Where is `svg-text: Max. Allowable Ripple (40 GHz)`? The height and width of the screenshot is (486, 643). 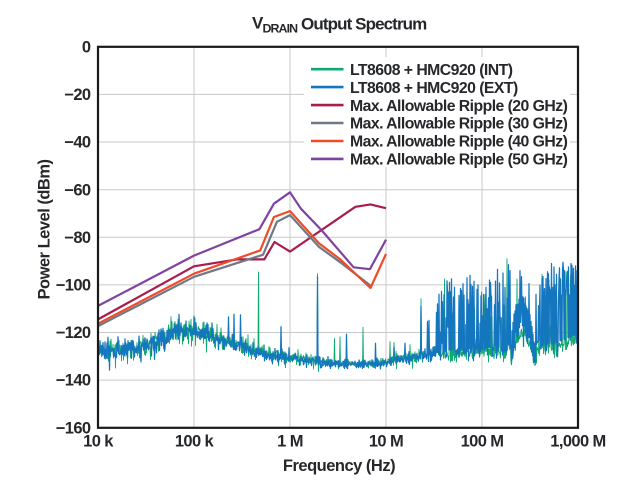 svg-text: Max. Allowable Ripple (40 GHz) is located at coordinates (459, 142).